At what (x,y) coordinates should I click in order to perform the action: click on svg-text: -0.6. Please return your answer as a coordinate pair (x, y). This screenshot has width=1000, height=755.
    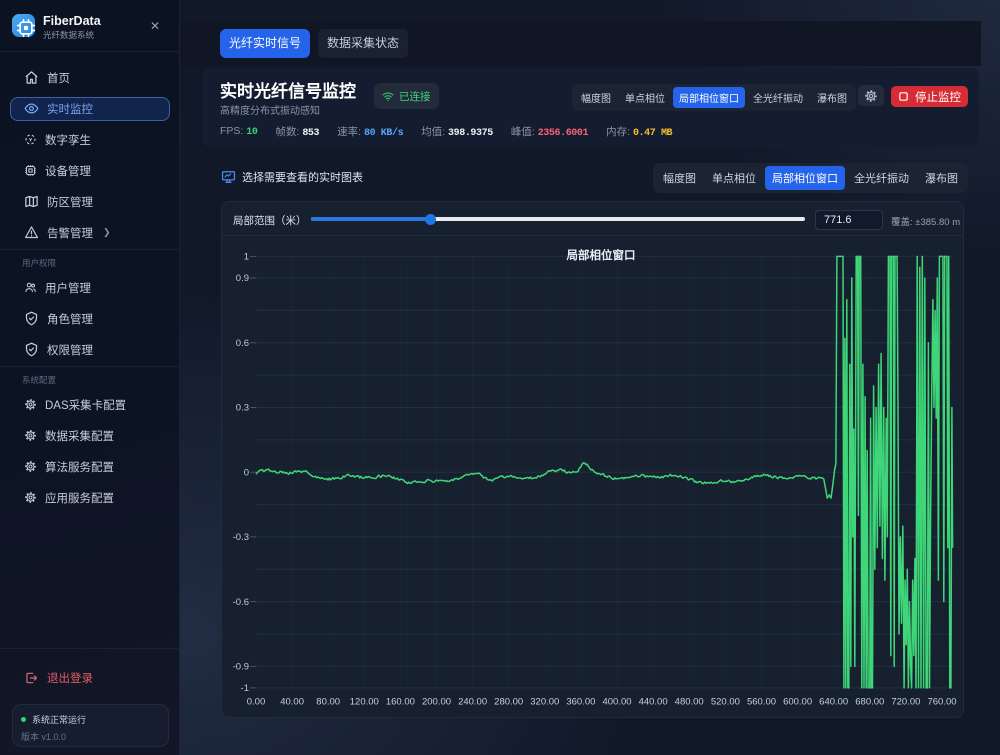
    Looking at the image, I should click on (241, 602).